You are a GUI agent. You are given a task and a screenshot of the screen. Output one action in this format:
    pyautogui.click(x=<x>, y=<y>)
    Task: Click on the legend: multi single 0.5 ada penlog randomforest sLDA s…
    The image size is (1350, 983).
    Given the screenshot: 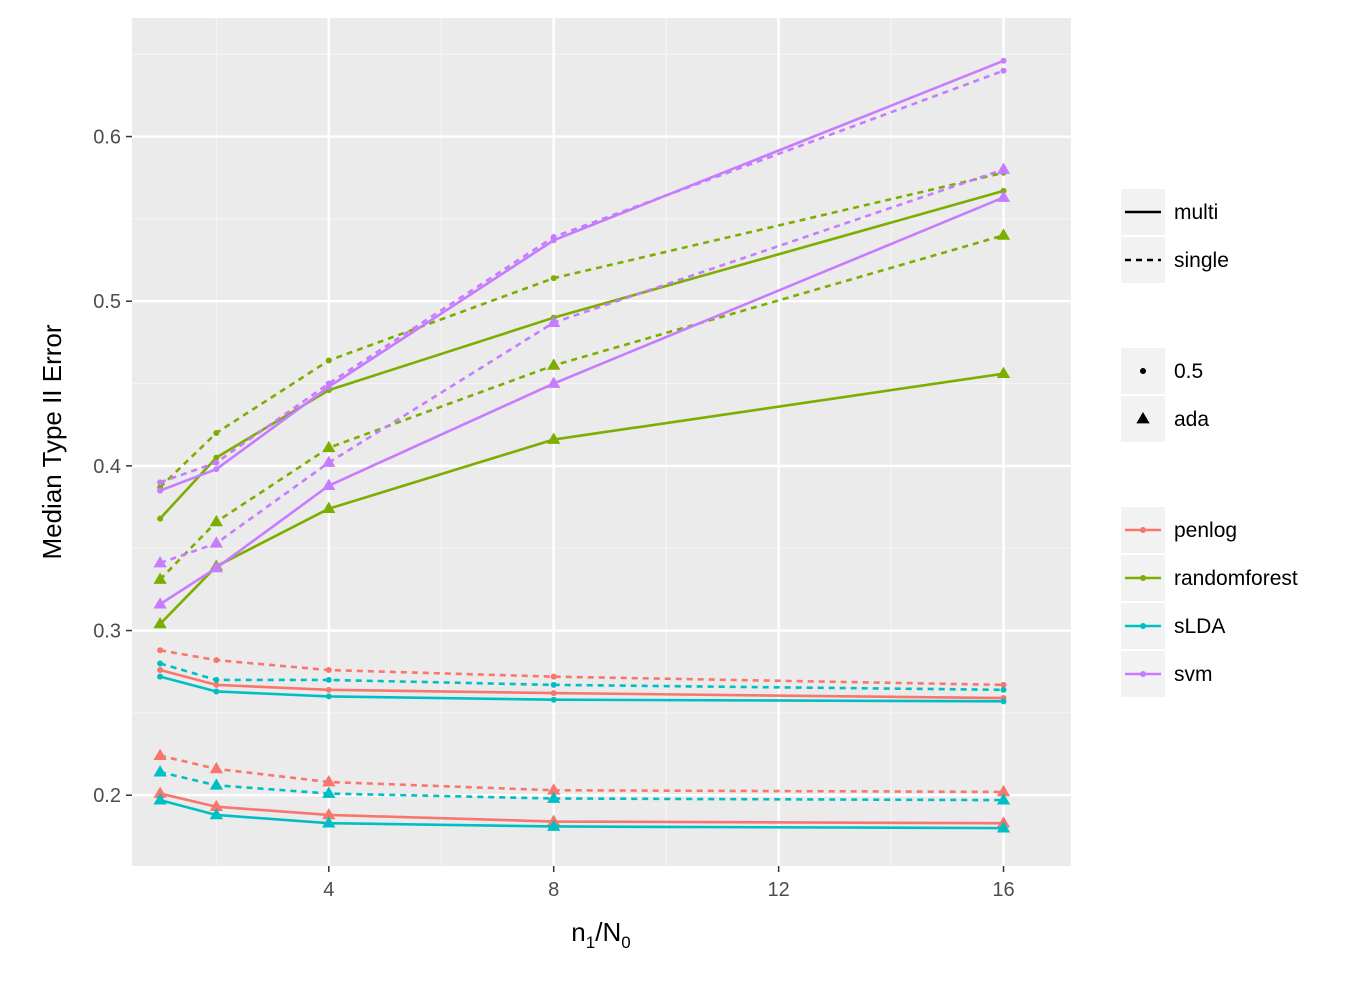 What is the action you would take?
    pyautogui.click(x=1209, y=443)
    